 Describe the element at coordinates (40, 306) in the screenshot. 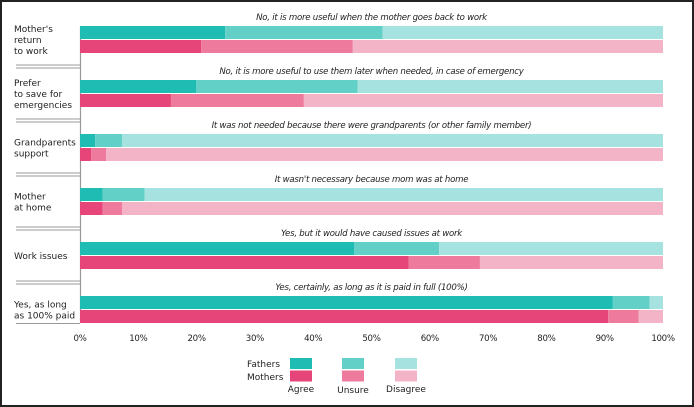

I see `category-label-line: Yes, as long` at that location.